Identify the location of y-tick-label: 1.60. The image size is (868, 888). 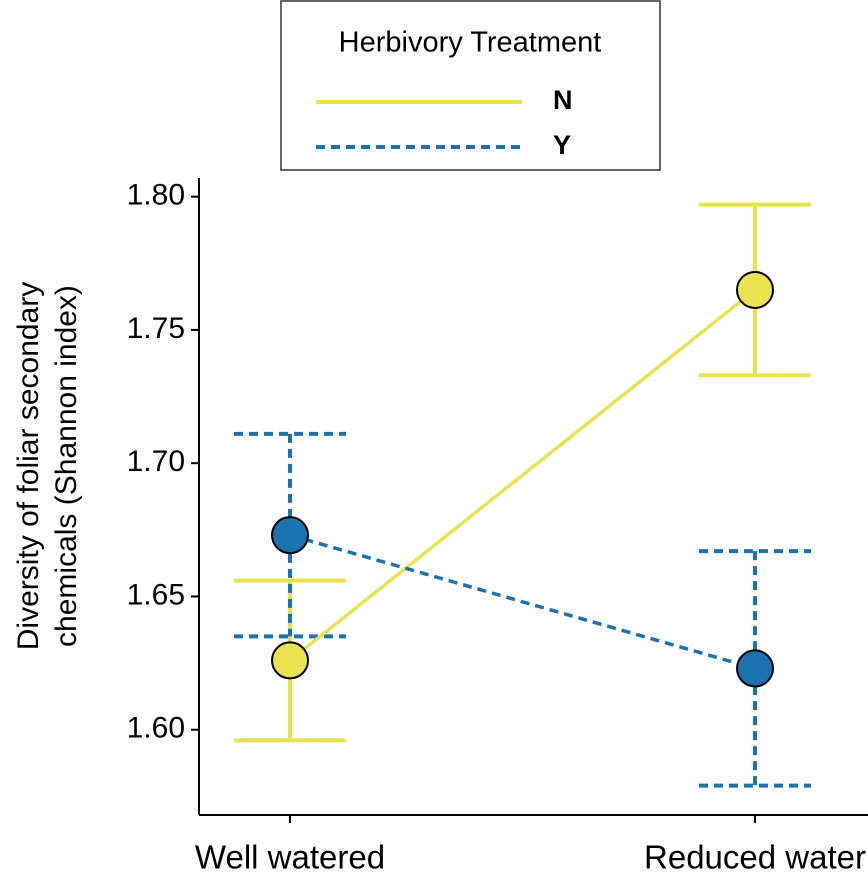
(156, 728).